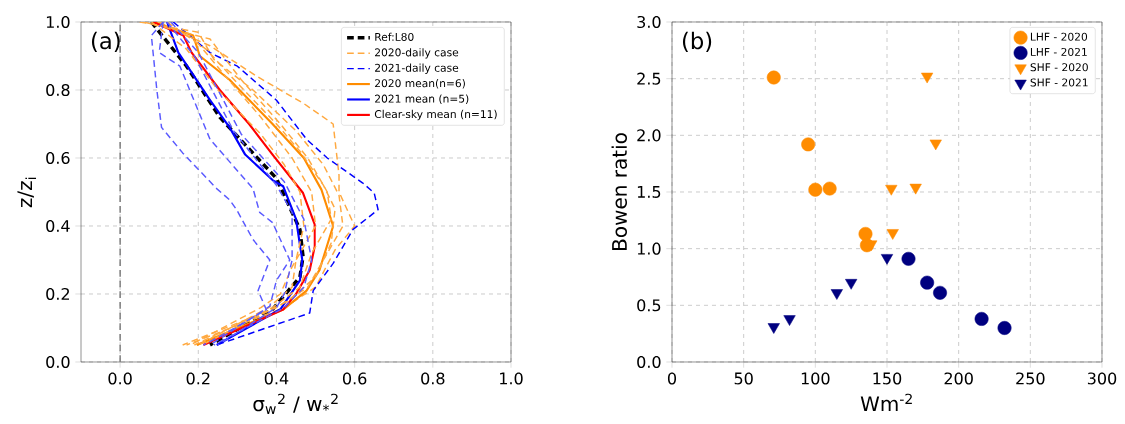 This screenshot has width=1125, height=424. I want to click on y-tick-label: 3.0, so click(649, 22).